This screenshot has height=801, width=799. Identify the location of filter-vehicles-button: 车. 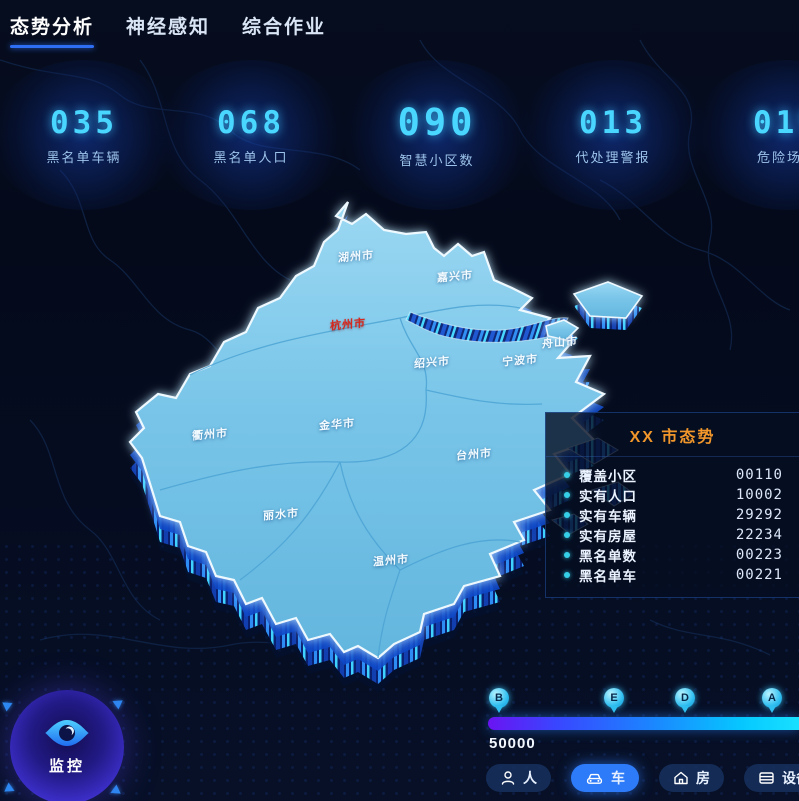
(605, 778).